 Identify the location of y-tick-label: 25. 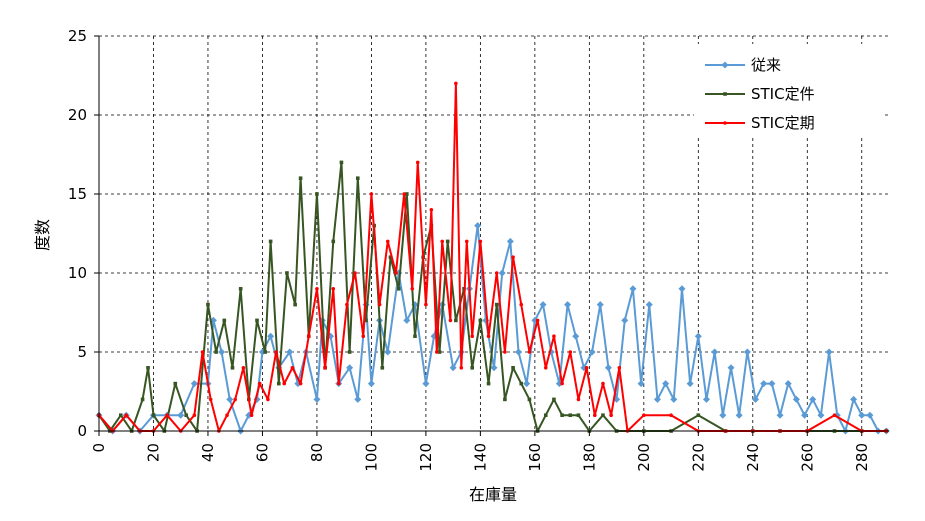
(77, 36).